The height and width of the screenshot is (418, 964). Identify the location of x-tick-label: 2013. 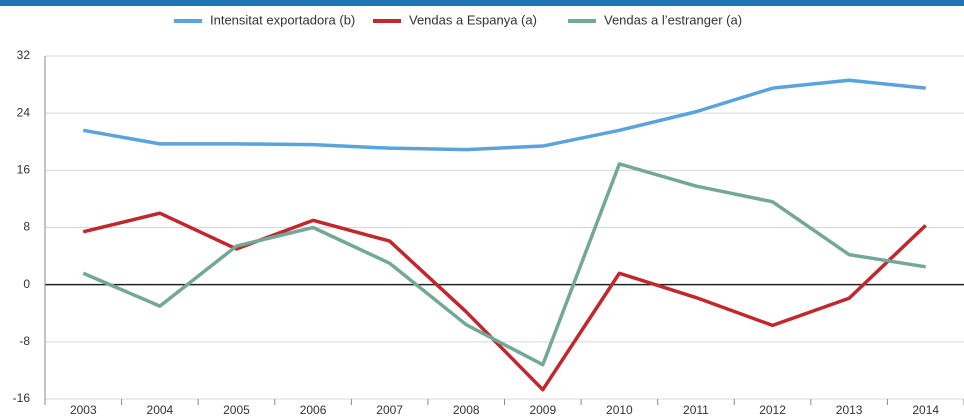
(849, 410).